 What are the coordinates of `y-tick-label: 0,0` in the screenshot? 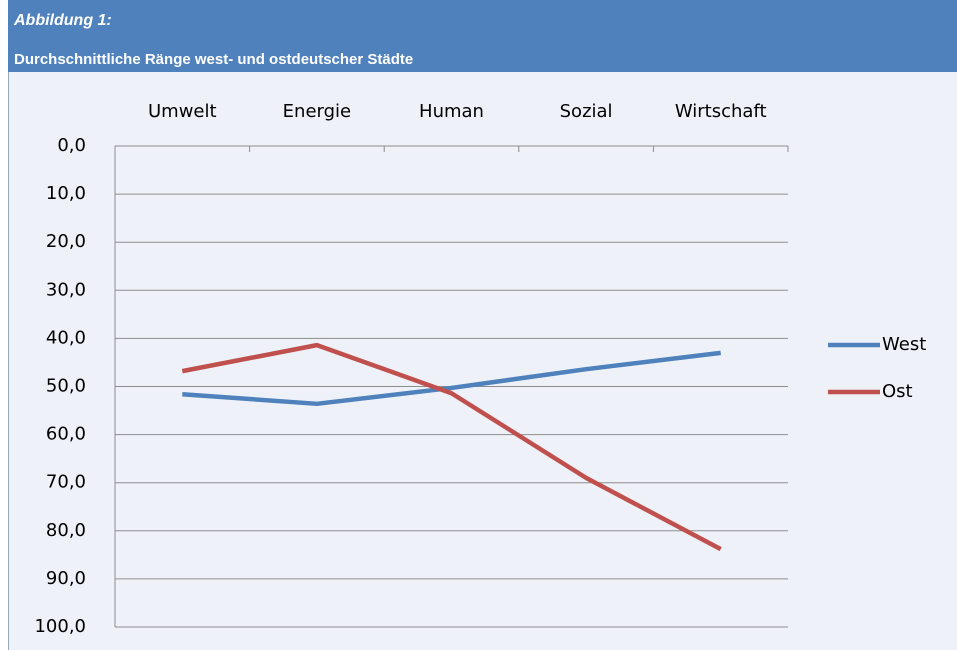 It's located at (71, 145).